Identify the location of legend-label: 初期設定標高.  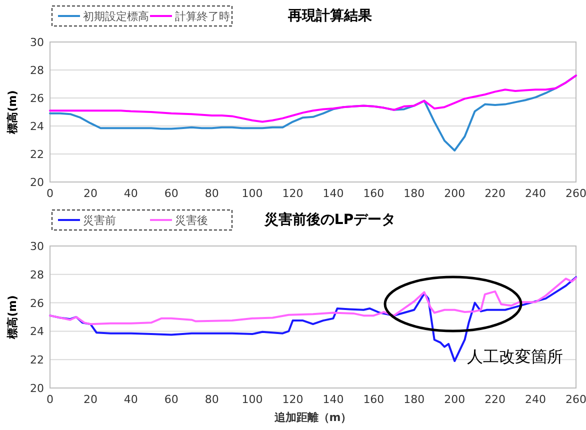
(116, 16).